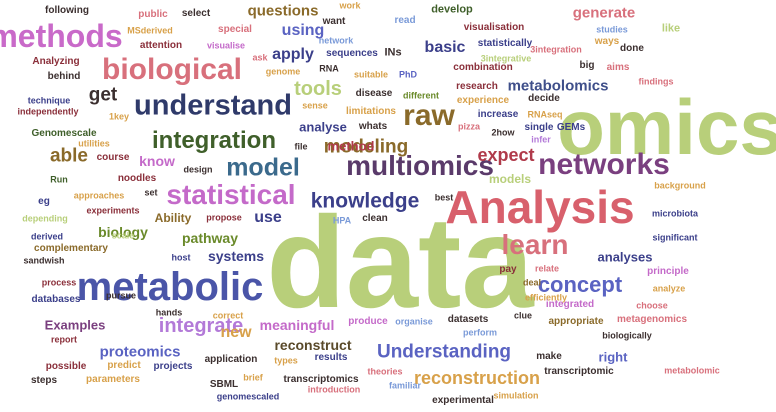 The image size is (776, 412). I want to click on cloud-word: course, so click(113, 157).